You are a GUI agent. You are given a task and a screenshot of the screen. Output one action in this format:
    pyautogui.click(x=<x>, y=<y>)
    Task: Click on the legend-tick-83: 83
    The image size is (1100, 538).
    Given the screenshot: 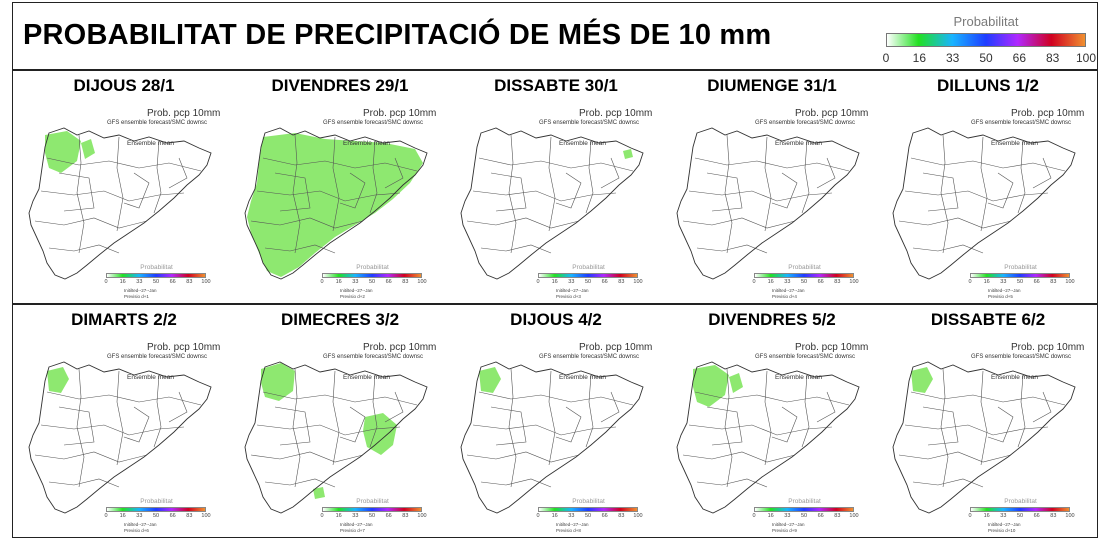 What is the action you would take?
    pyautogui.click(x=1052, y=58)
    